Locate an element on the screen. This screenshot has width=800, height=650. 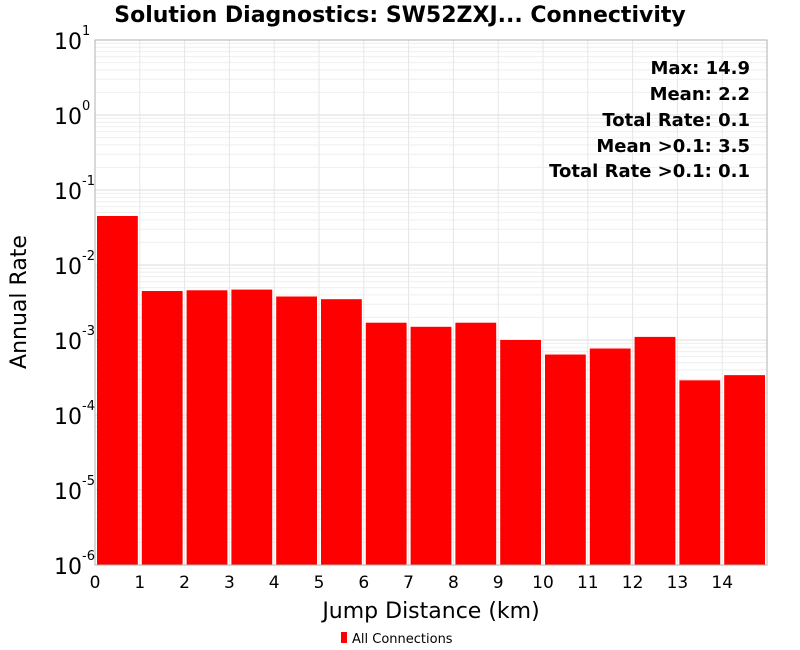
x-axis-label: Jump Distance (km) is located at coordinates (429, 611).